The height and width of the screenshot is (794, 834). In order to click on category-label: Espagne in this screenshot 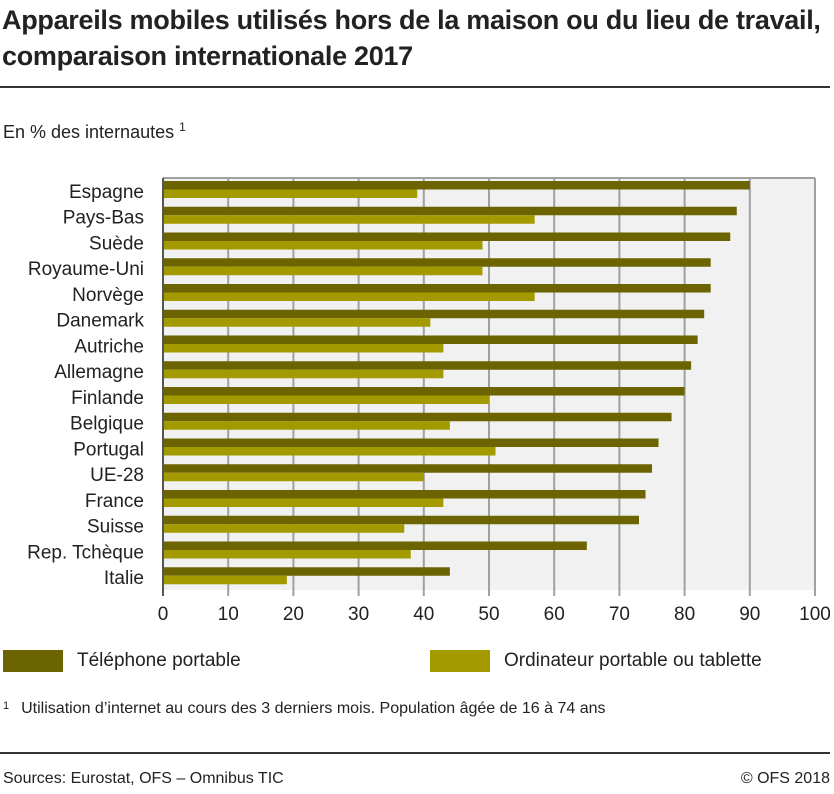, I will do `click(106, 192)`.